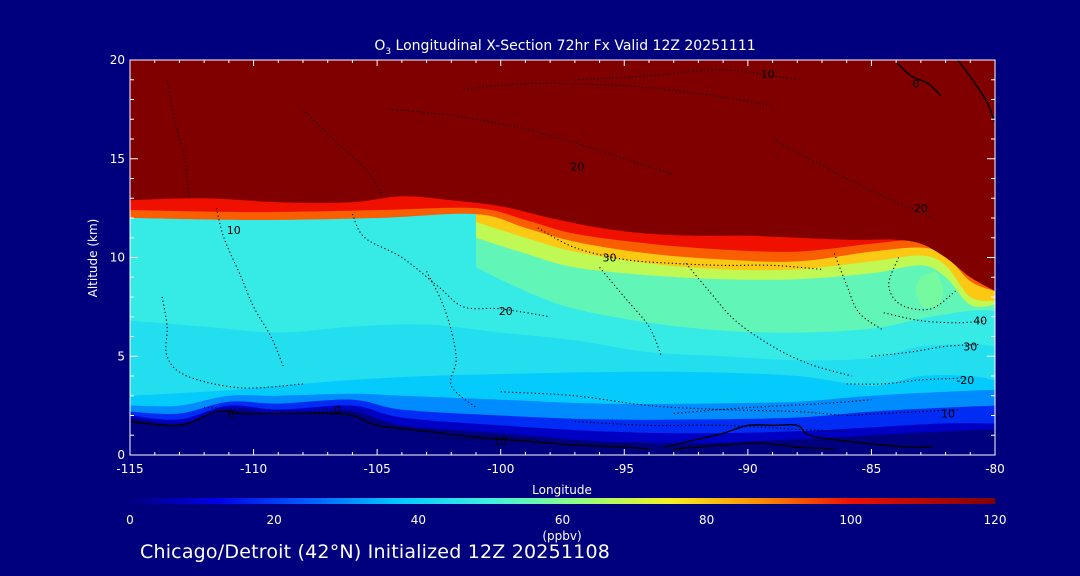 This screenshot has width=1080, height=576. Describe the element at coordinates (965, 380) in the screenshot. I see `contour-label-9: -20` at that location.